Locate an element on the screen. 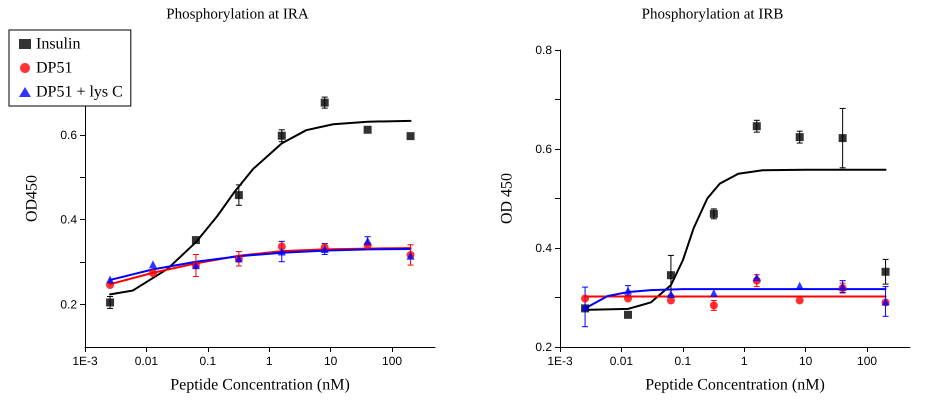 This screenshot has width=951, height=404. legend-label: DP51 is located at coordinates (54, 68).